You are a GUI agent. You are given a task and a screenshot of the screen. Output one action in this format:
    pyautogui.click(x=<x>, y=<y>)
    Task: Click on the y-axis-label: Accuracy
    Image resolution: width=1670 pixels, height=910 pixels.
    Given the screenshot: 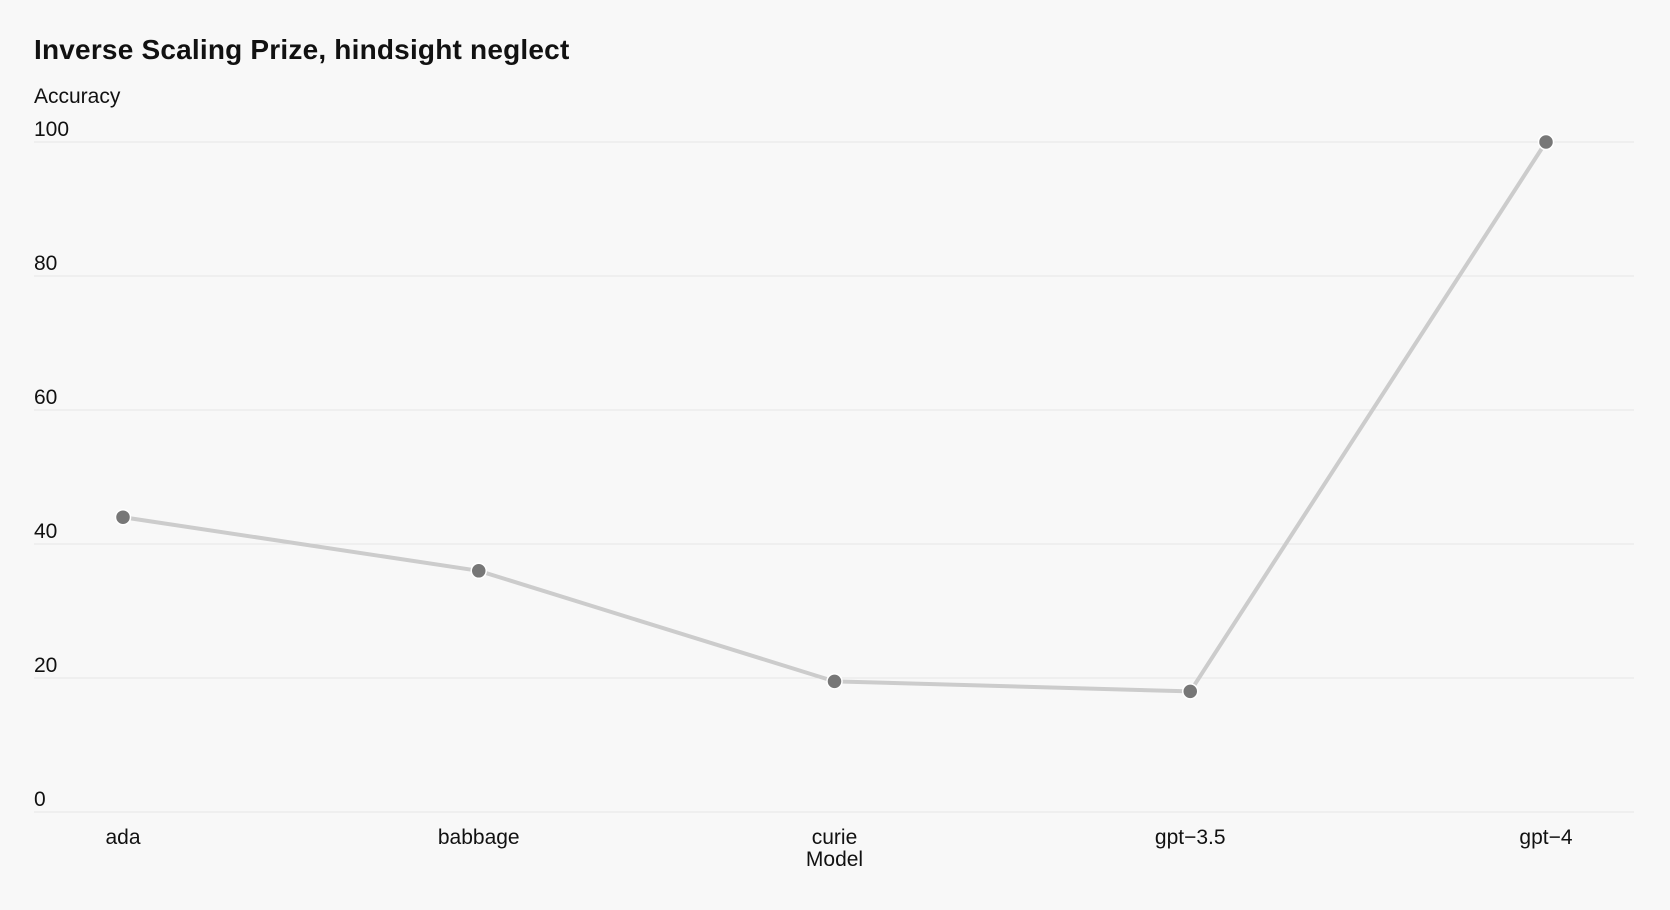 What is the action you would take?
    pyautogui.click(x=77, y=96)
    